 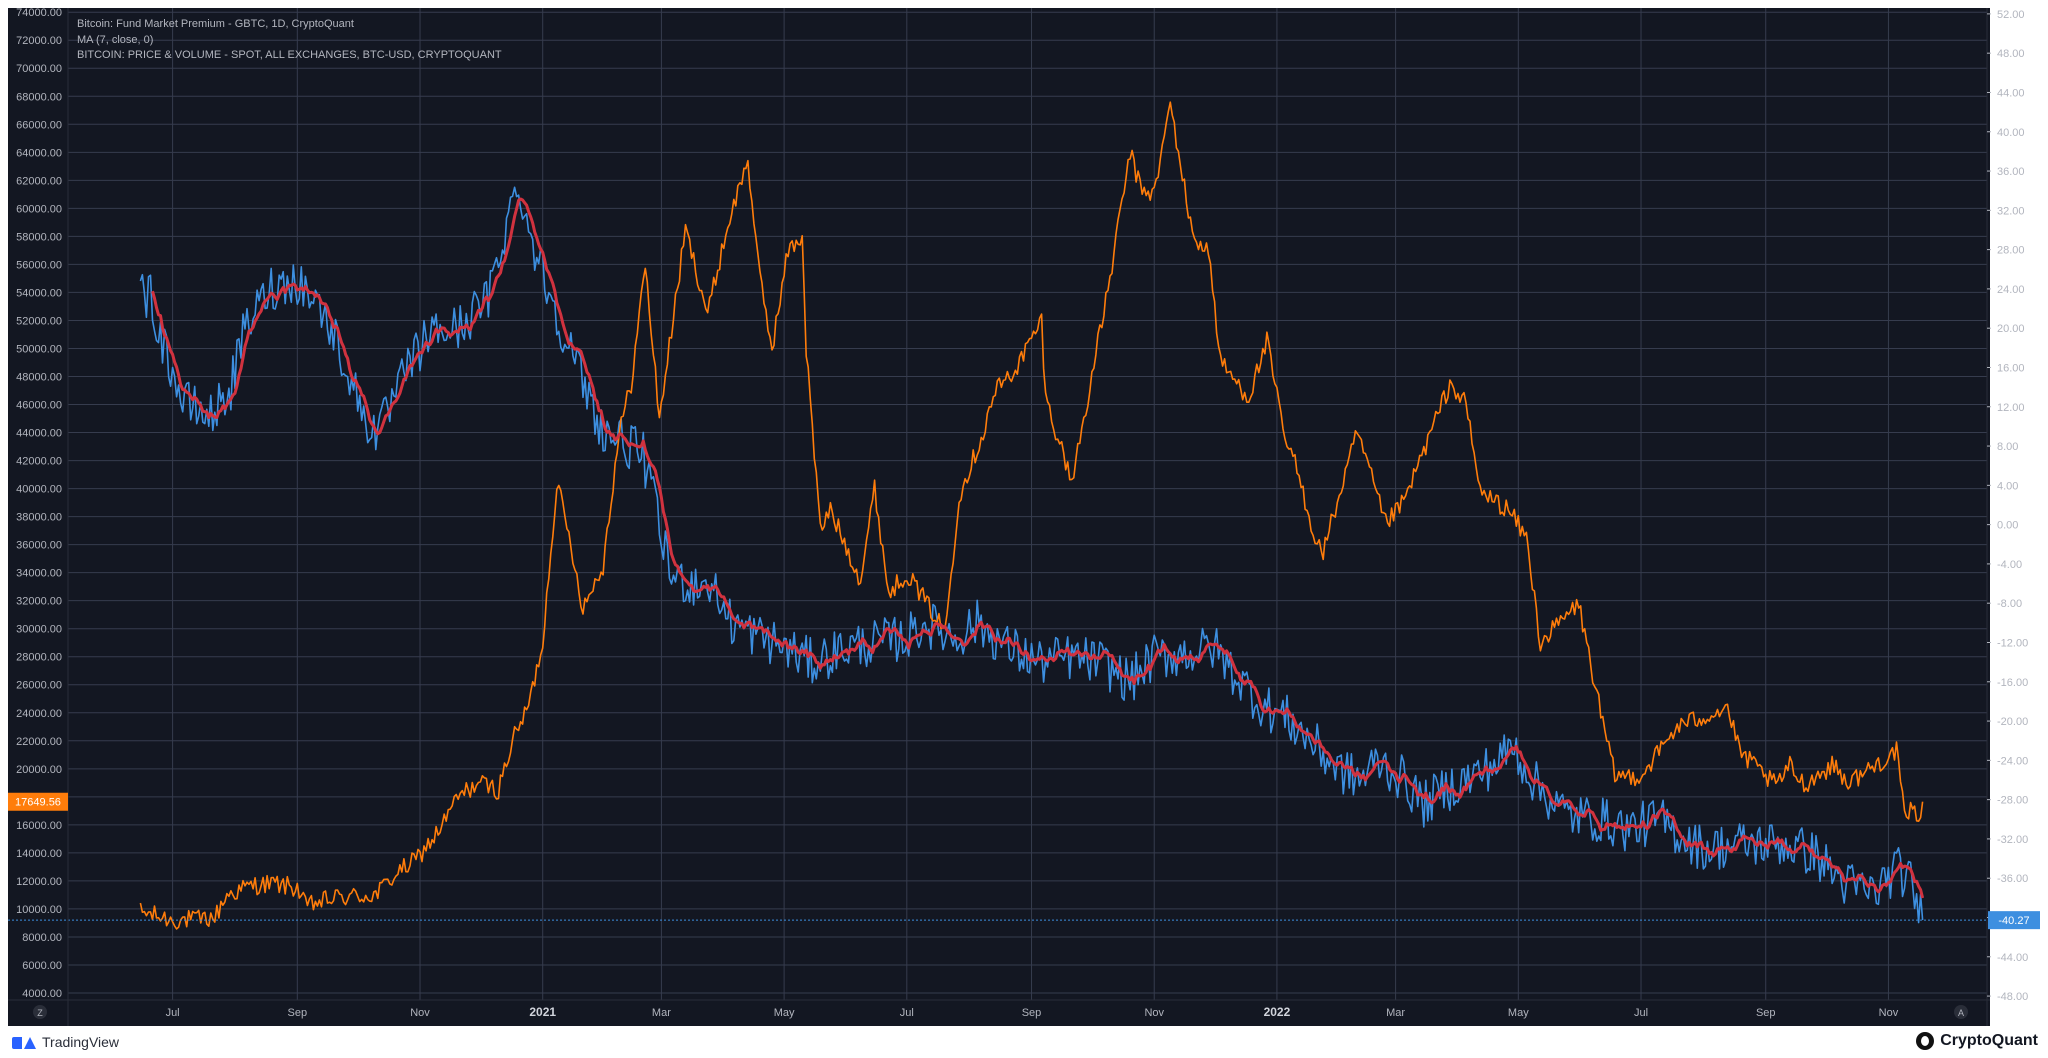 I want to click on y-right-tick-label: 40.00, so click(x=2011, y=133).